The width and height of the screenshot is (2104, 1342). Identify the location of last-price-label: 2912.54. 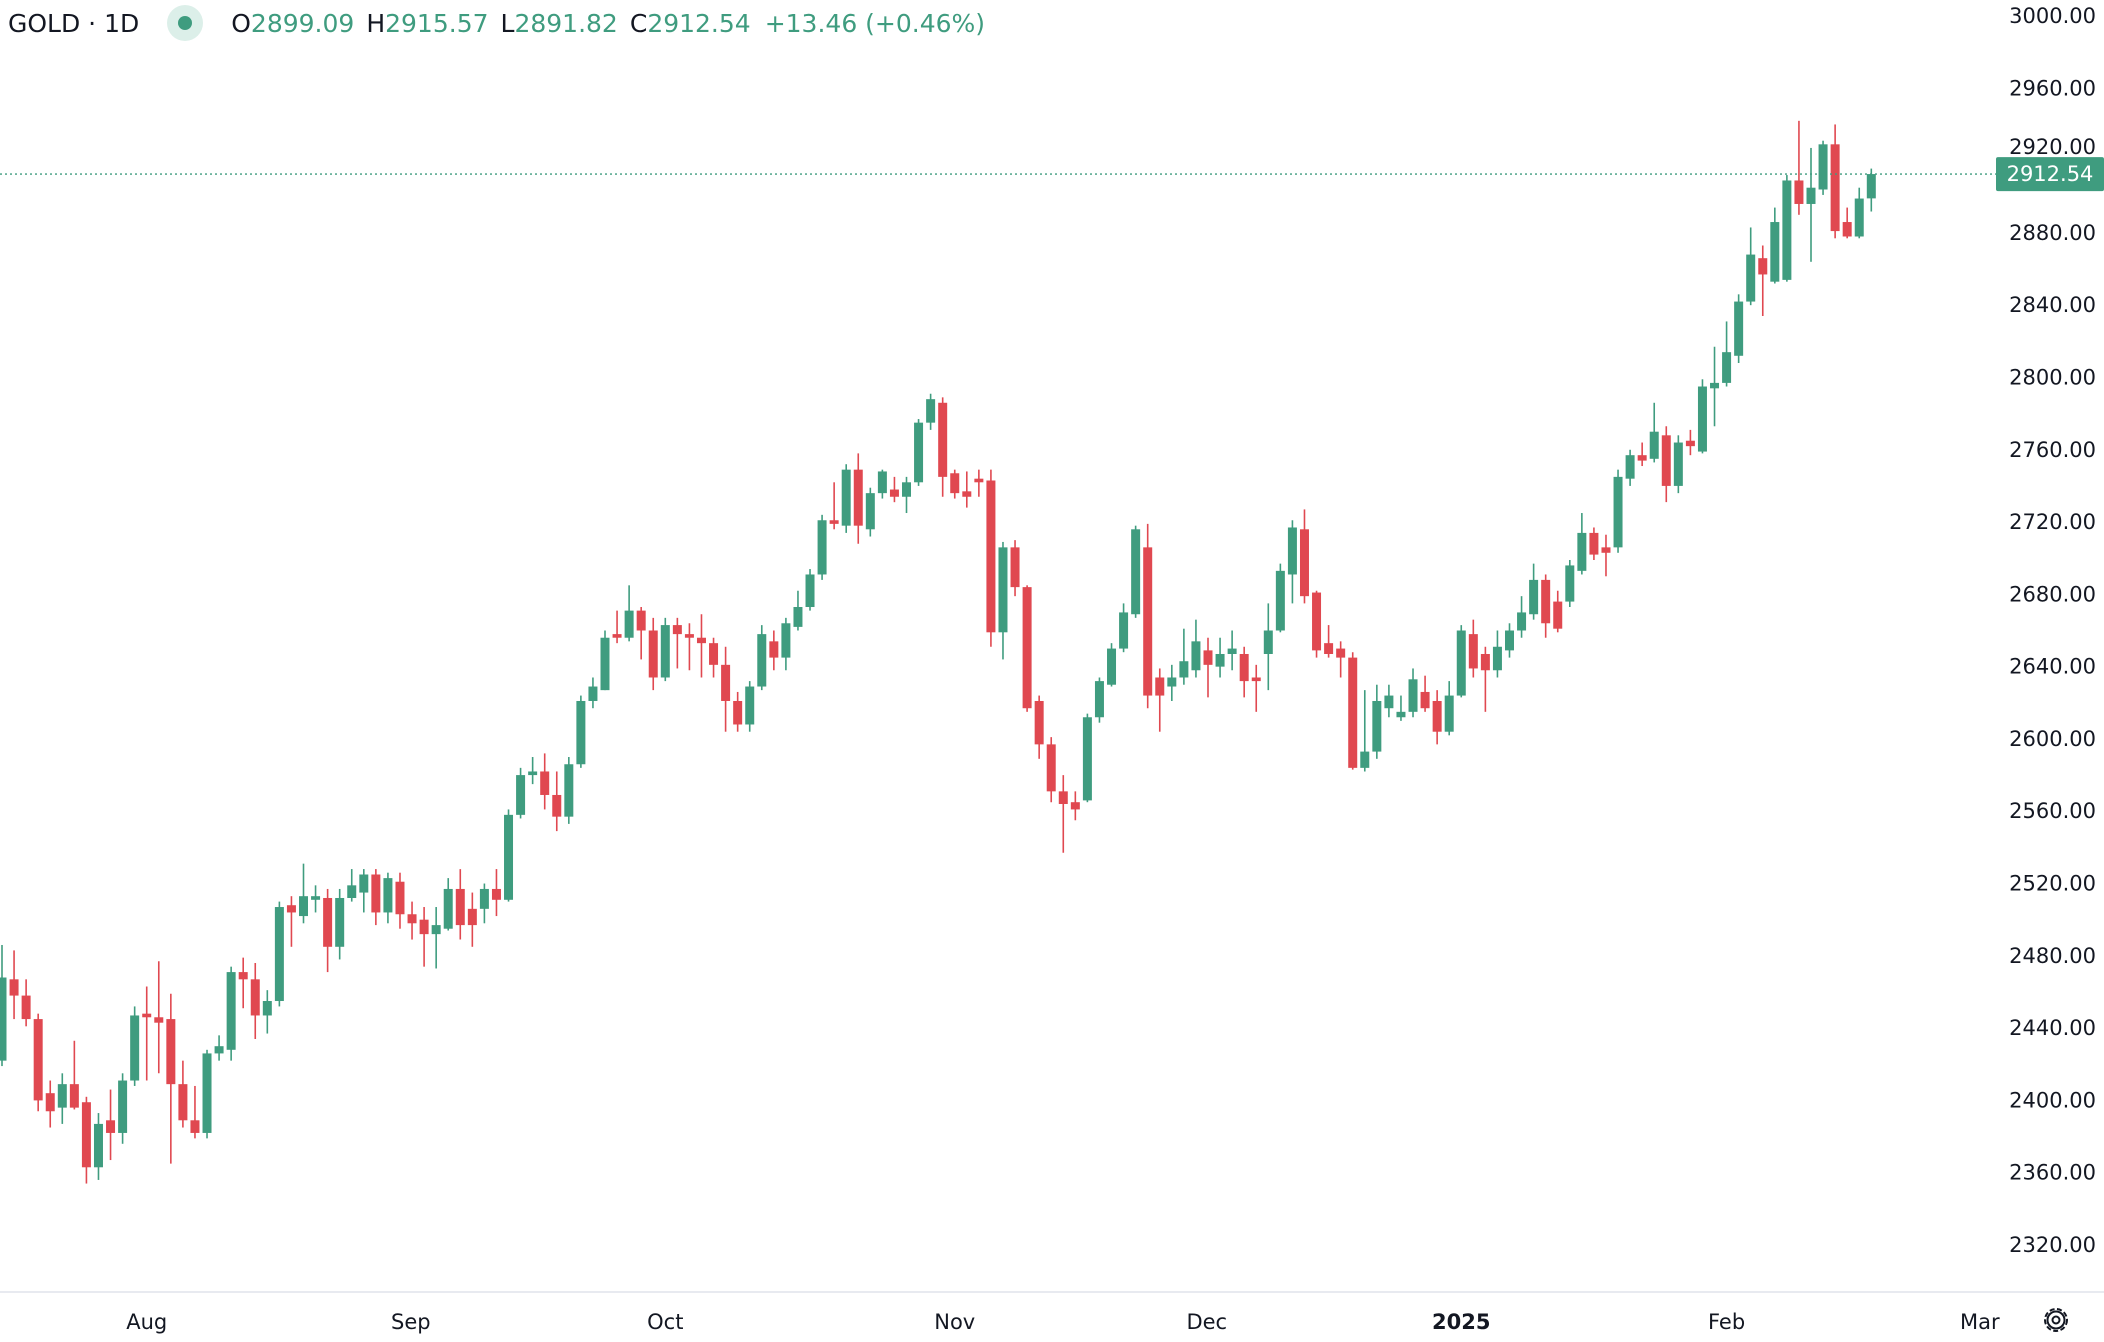
(2050, 174).